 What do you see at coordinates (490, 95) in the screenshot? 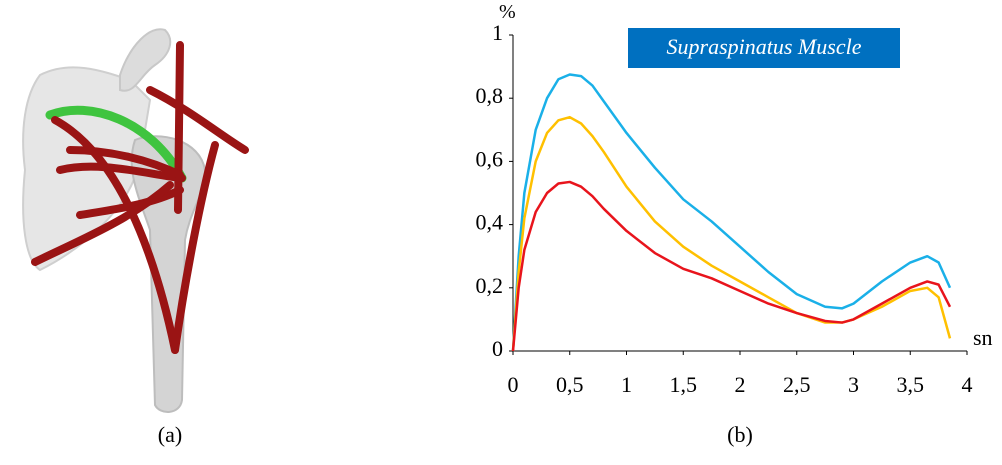
I see `y-tick-label: 0,8` at bounding box center [490, 95].